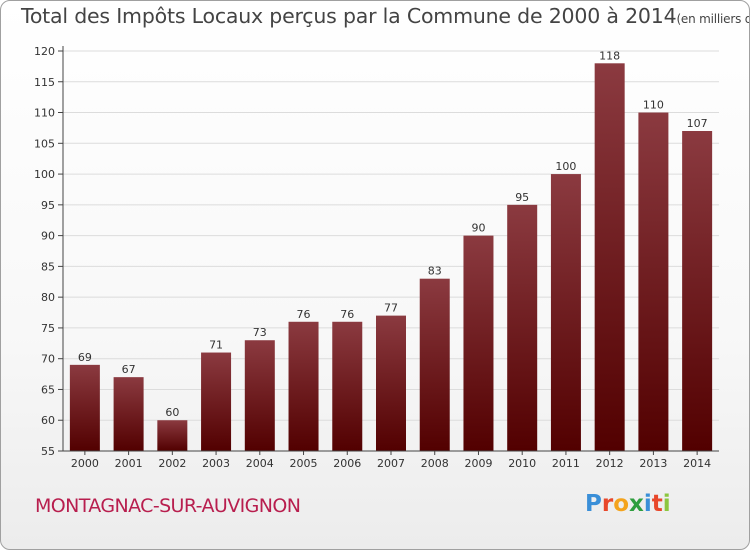 This screenshot has height=550, width=750. What do you see at coordinates (172, 463) in the screenshot?
I see `x-tick-label: 2002` at bounding box center [172, 463].